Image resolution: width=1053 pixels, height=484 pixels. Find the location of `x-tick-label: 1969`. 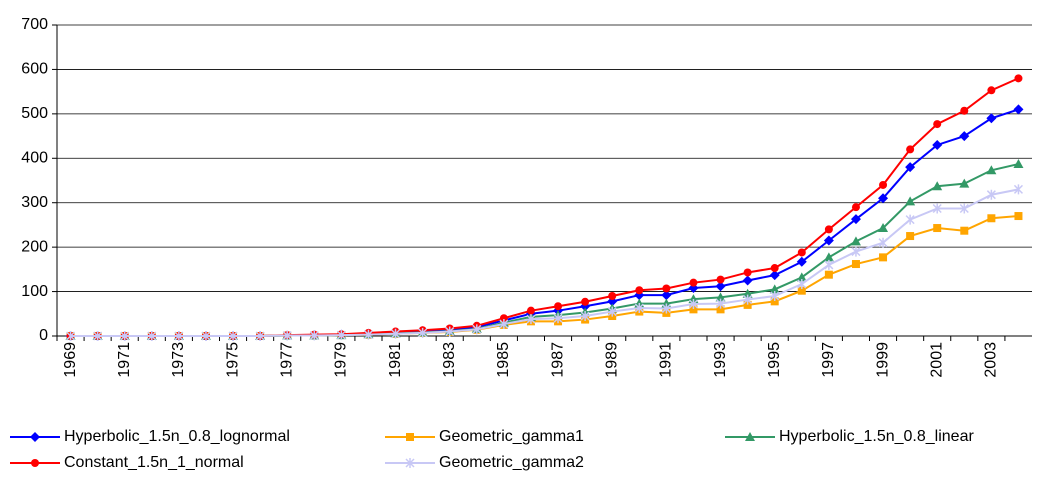

x-tick-label: 1969 is located at coordinates (70, 360).